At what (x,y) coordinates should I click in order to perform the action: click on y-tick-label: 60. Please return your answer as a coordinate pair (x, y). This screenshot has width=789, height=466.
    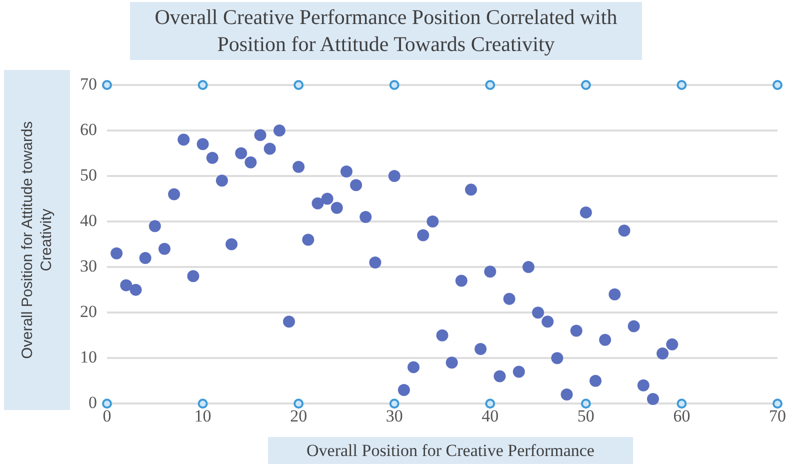
    Looking at the image, I should click on (88, 129).